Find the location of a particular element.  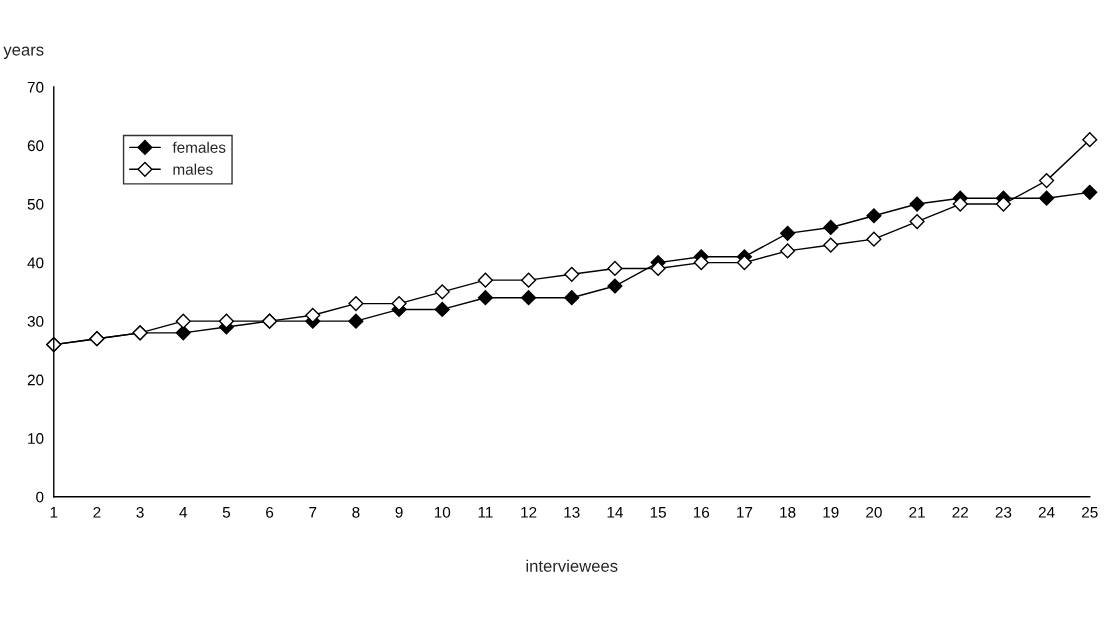

x-tick-label: 5 is located at coordinates (226, 512).